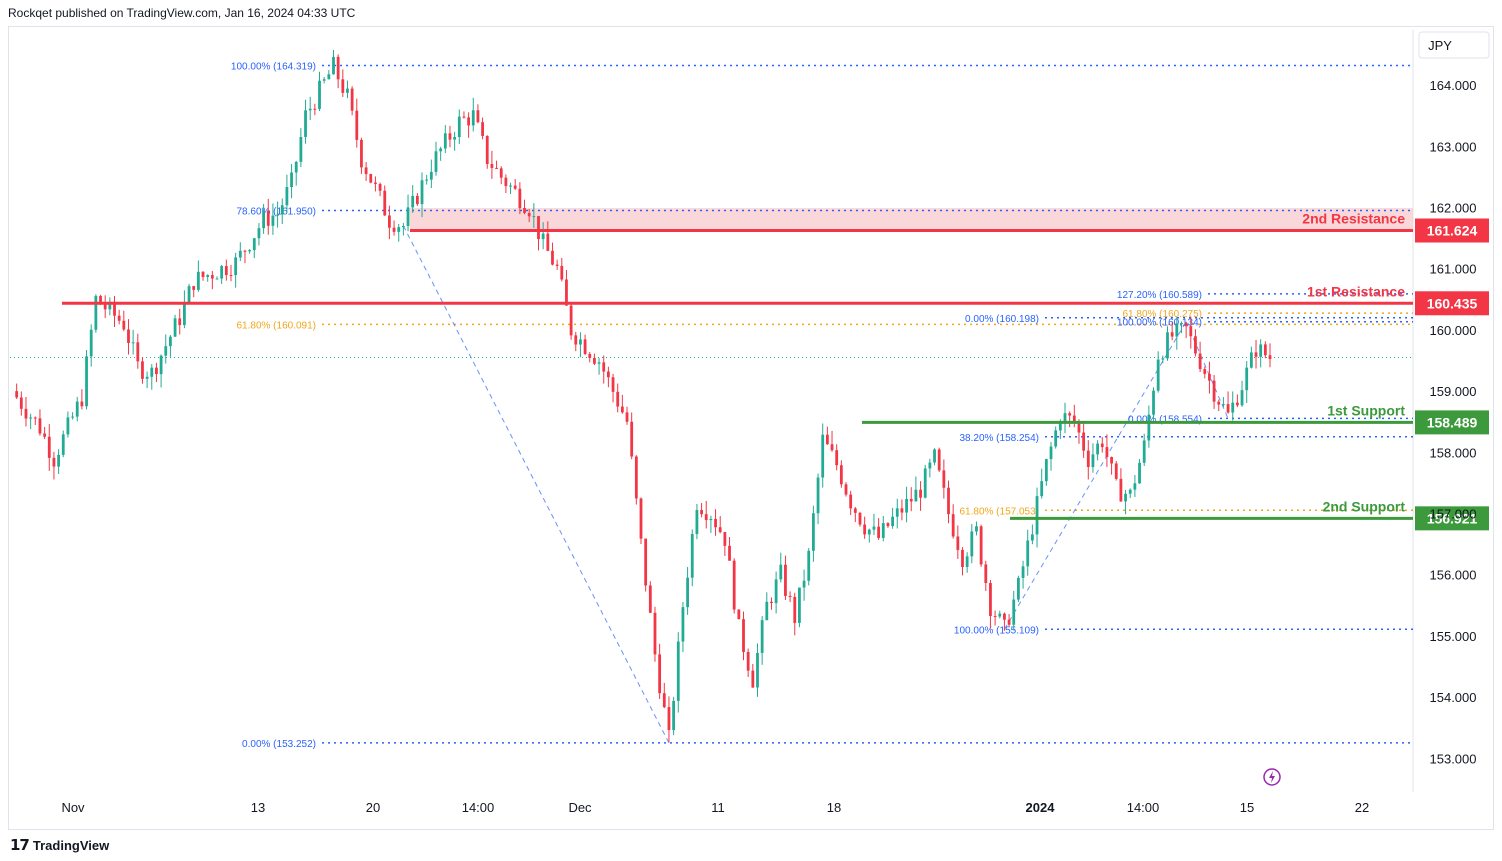  Describe the element at coordinates (718, 807) in the screenshot. I see `x-tick-label-5: 11` at that location.